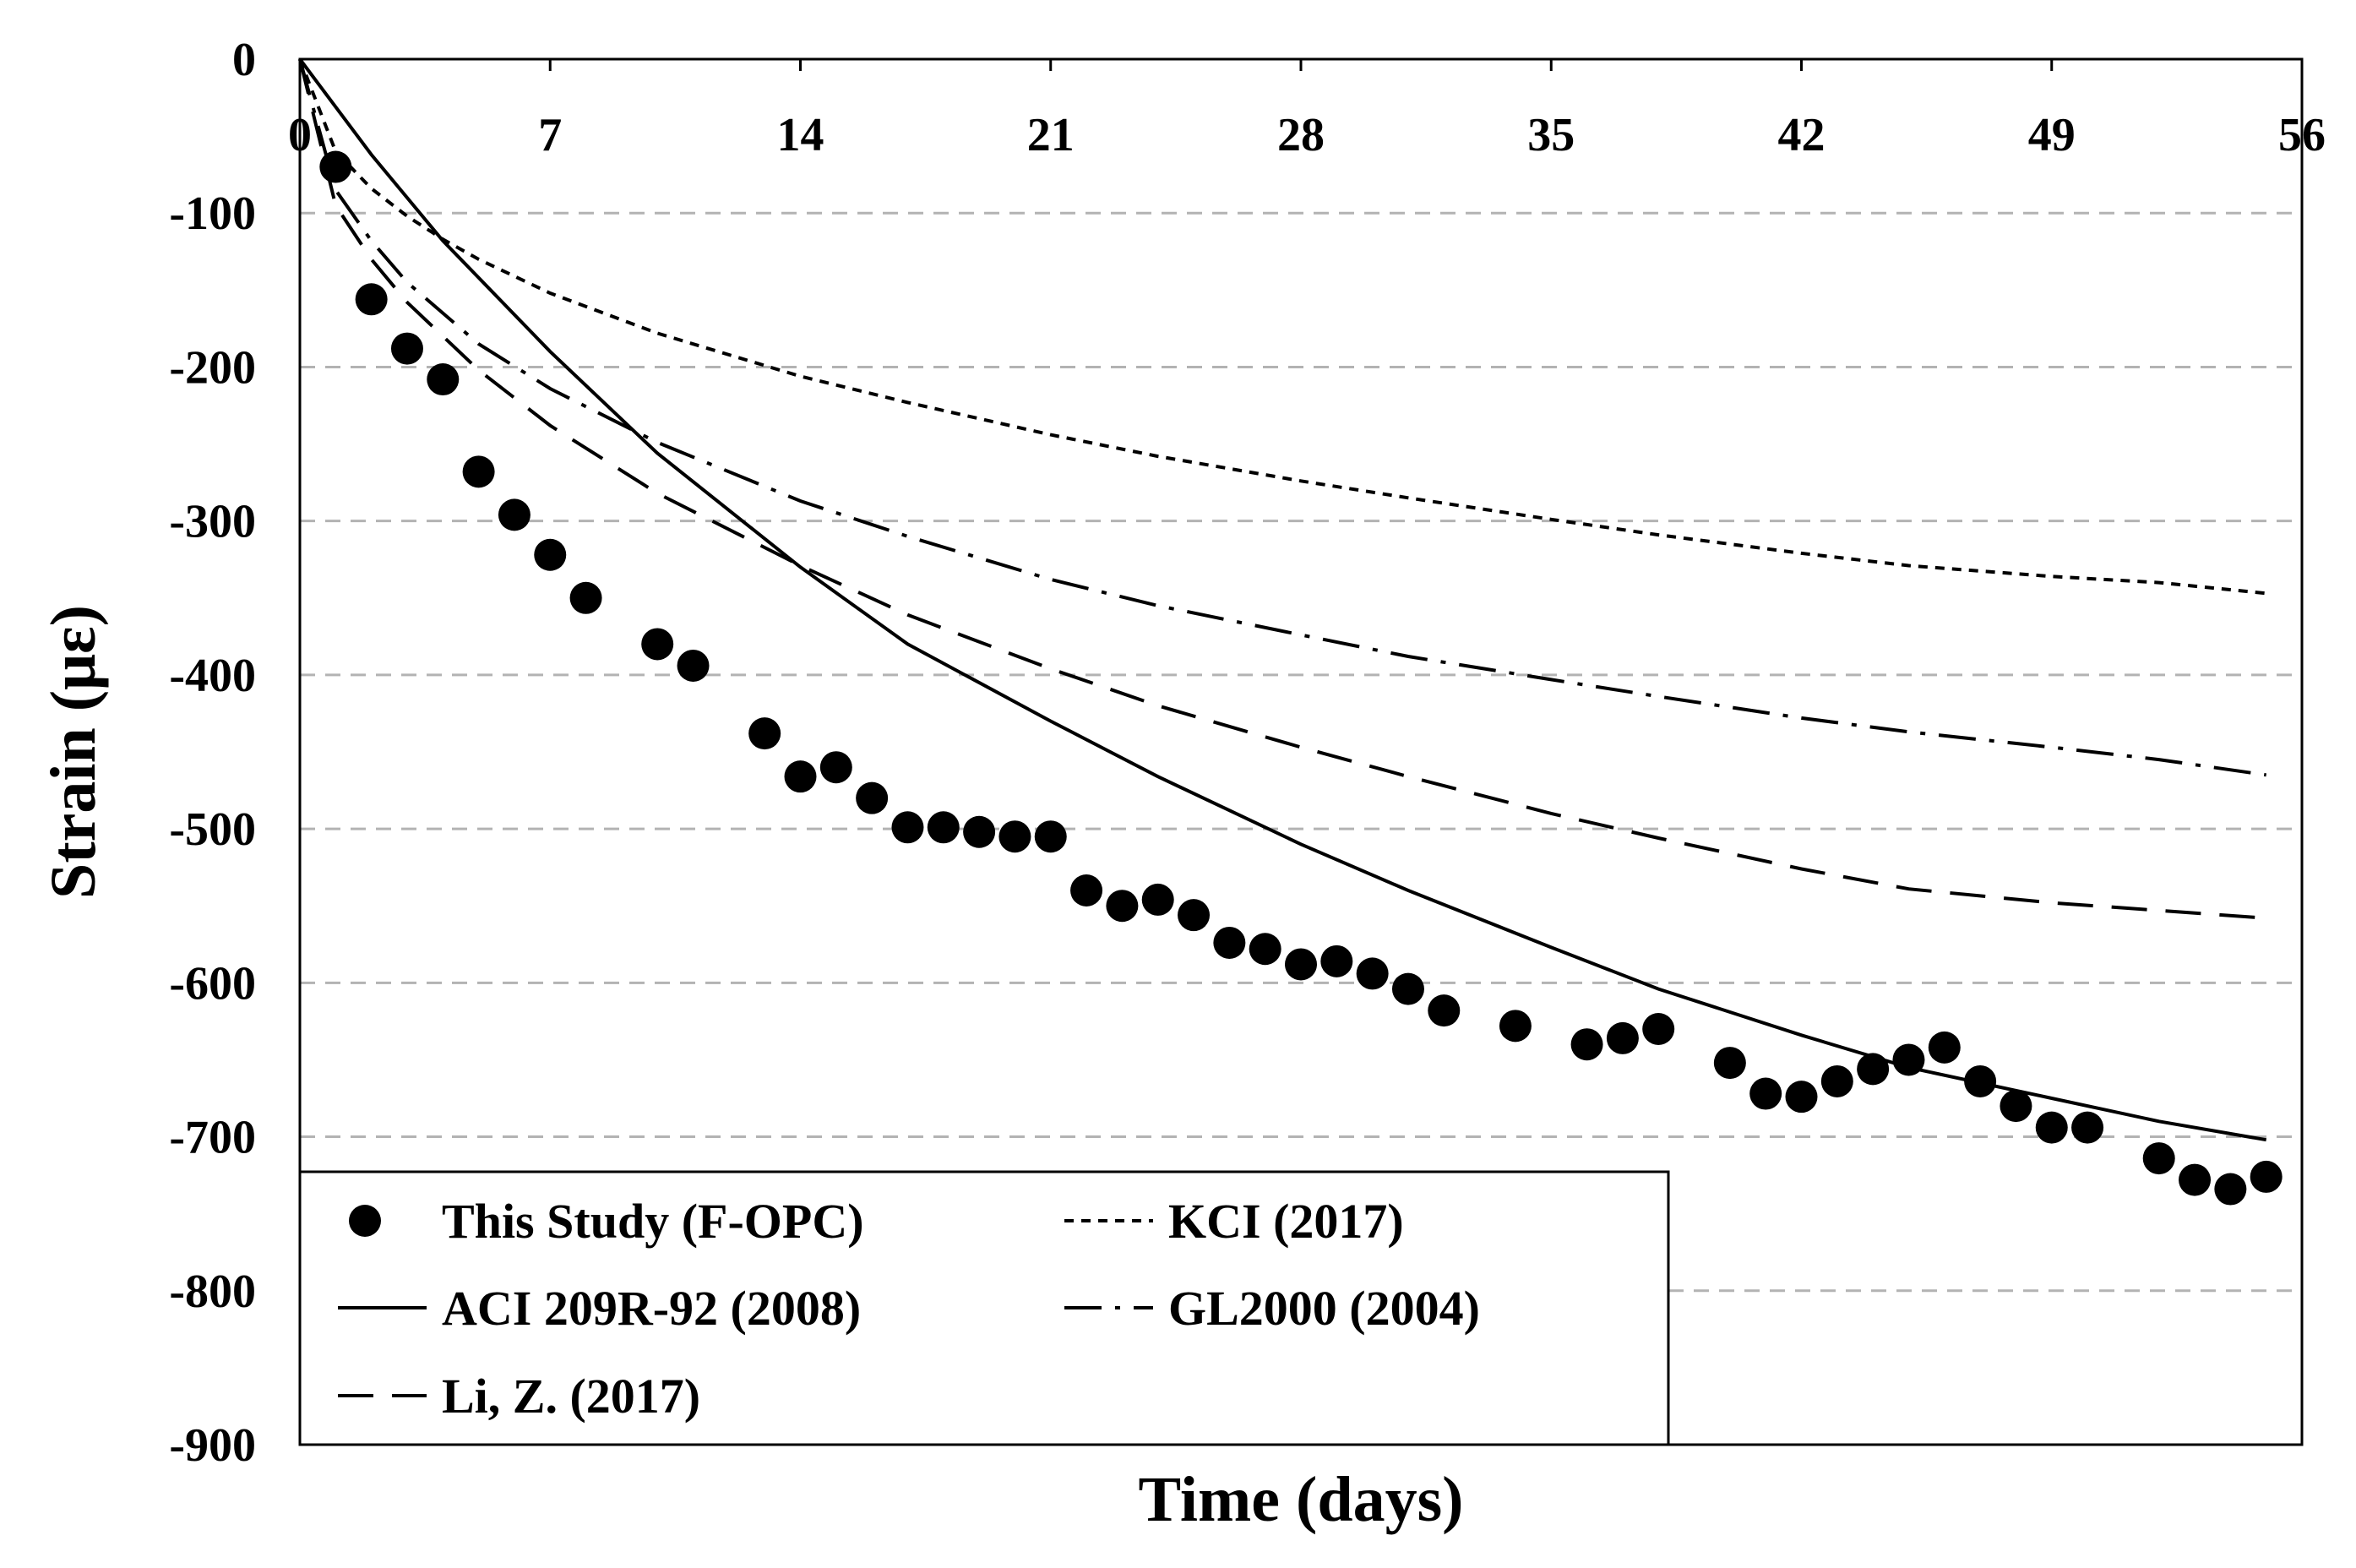 This screenshot has width=2356, height=1568. I want to click on y-tick-label: -800, so click(212, 1292).